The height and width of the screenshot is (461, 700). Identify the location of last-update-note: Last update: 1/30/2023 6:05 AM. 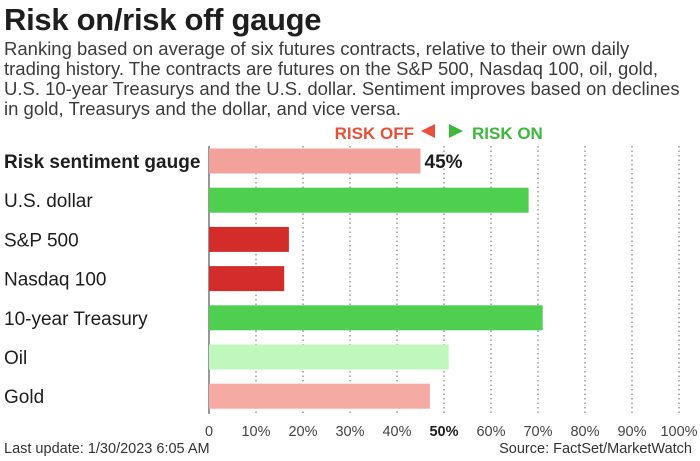
(107, 449).